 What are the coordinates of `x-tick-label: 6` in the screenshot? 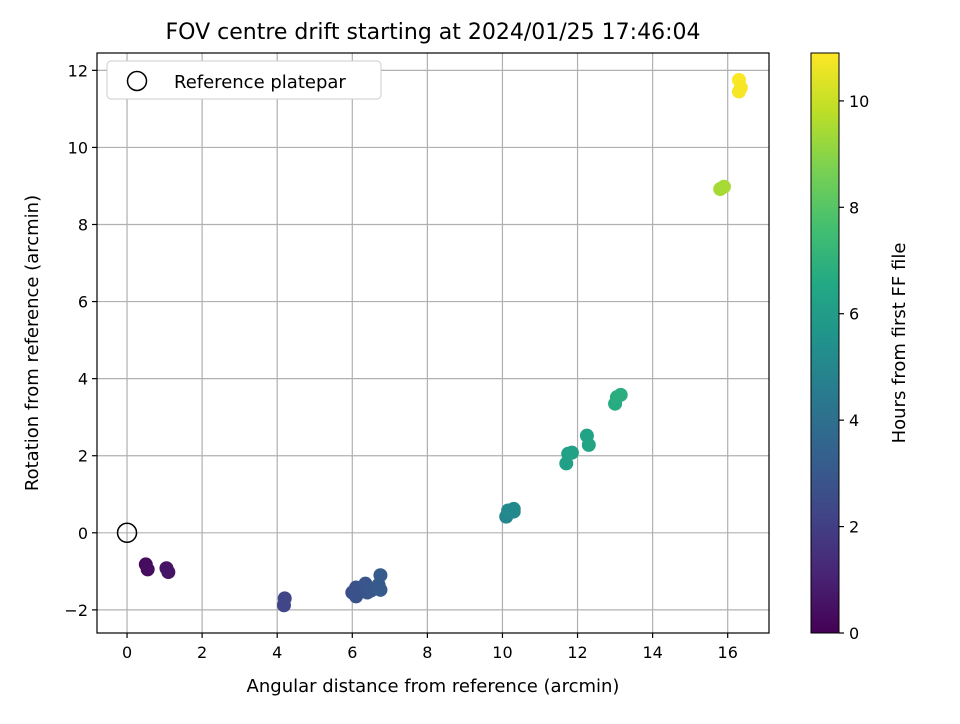 It's located at (352, 652).